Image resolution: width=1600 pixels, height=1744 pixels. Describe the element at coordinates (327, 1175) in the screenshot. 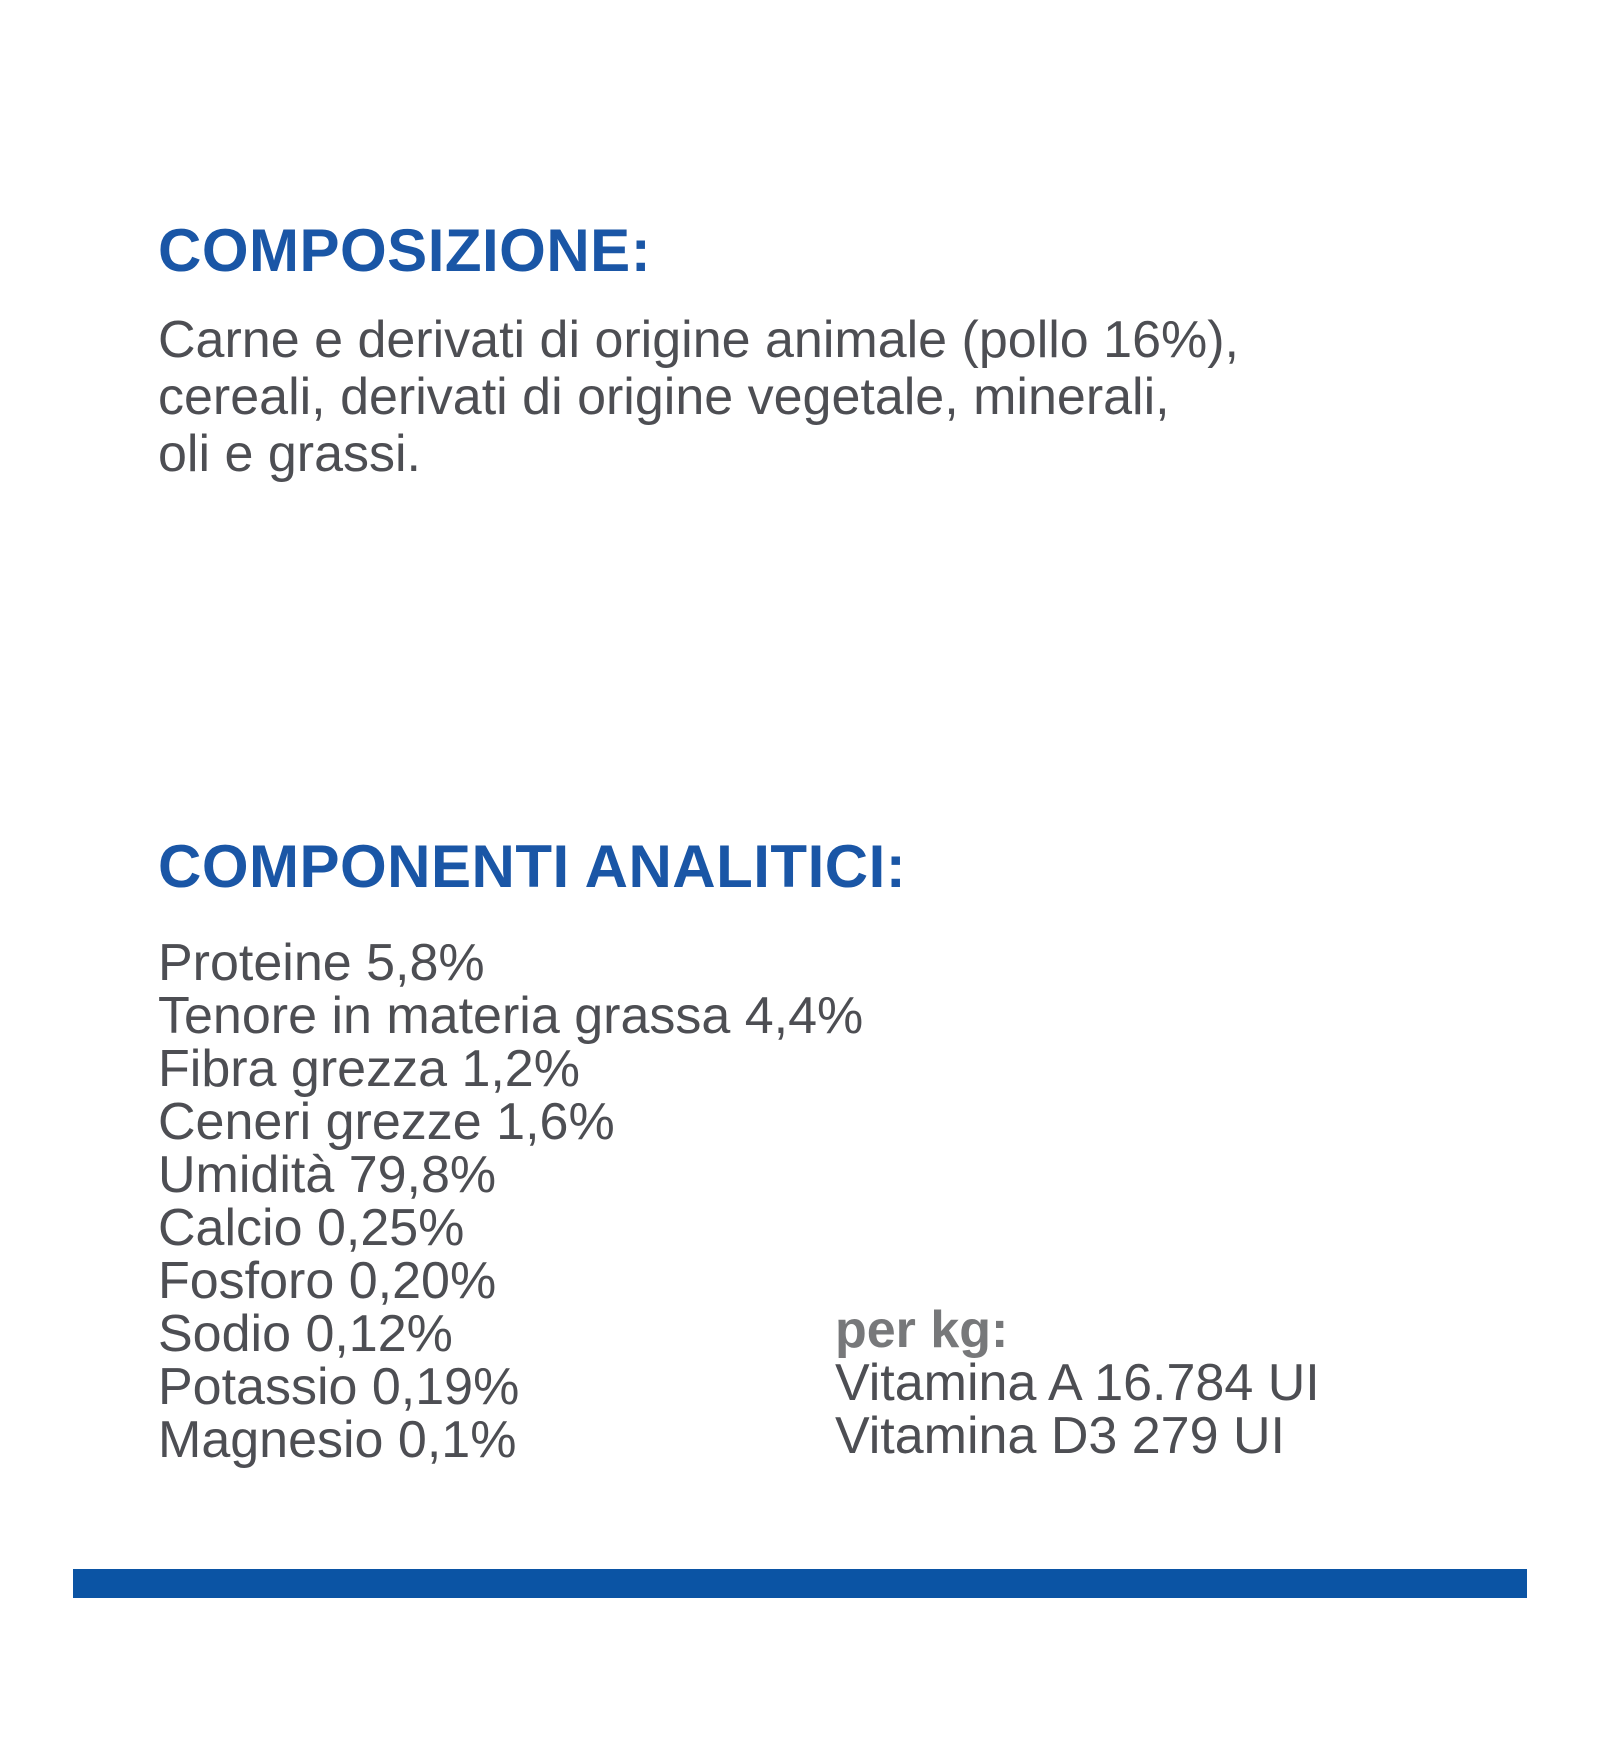

I see `analytical-item-umidita: Umidità 79,8%` at that location.